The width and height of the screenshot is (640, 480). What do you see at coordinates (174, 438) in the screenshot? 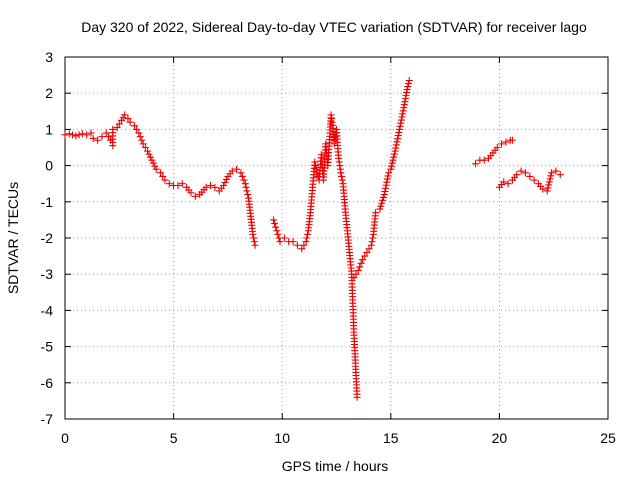
I see `x-tick-label: 5` at bounding box center [174, 438].